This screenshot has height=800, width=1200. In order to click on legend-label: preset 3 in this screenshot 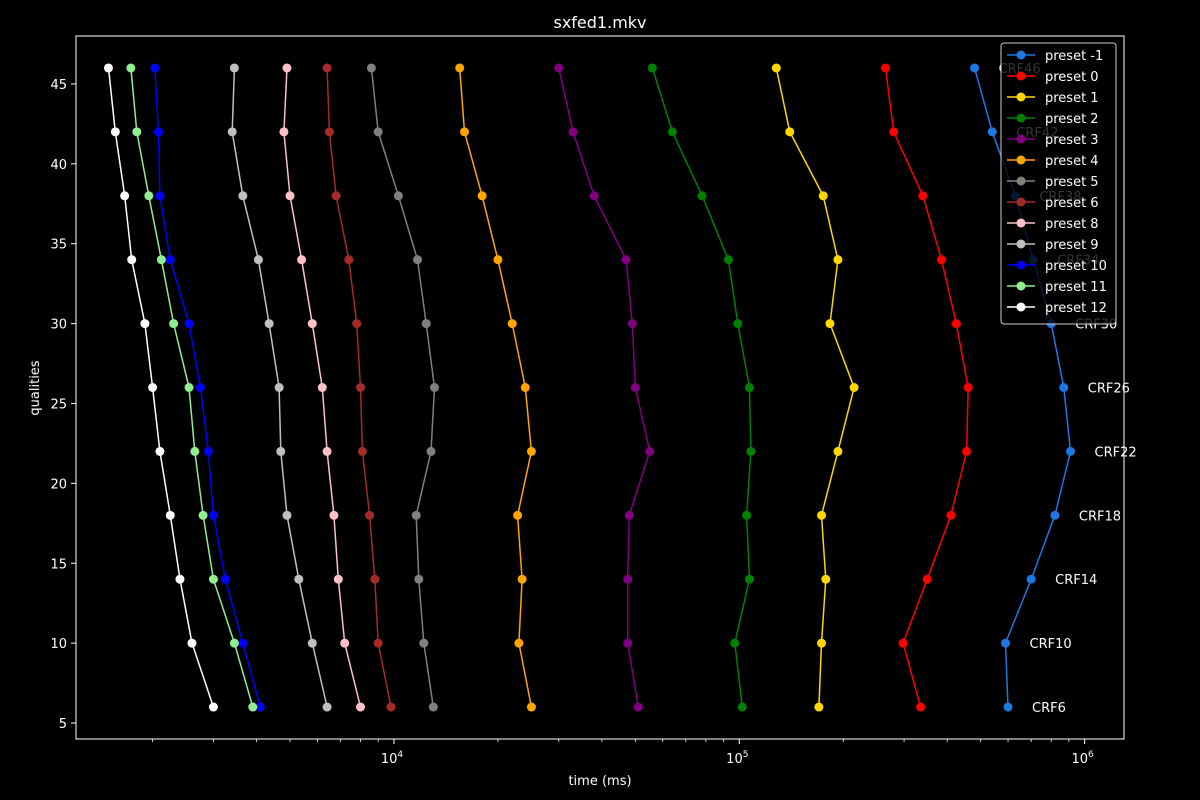, I will do `click(1072, 140)`.